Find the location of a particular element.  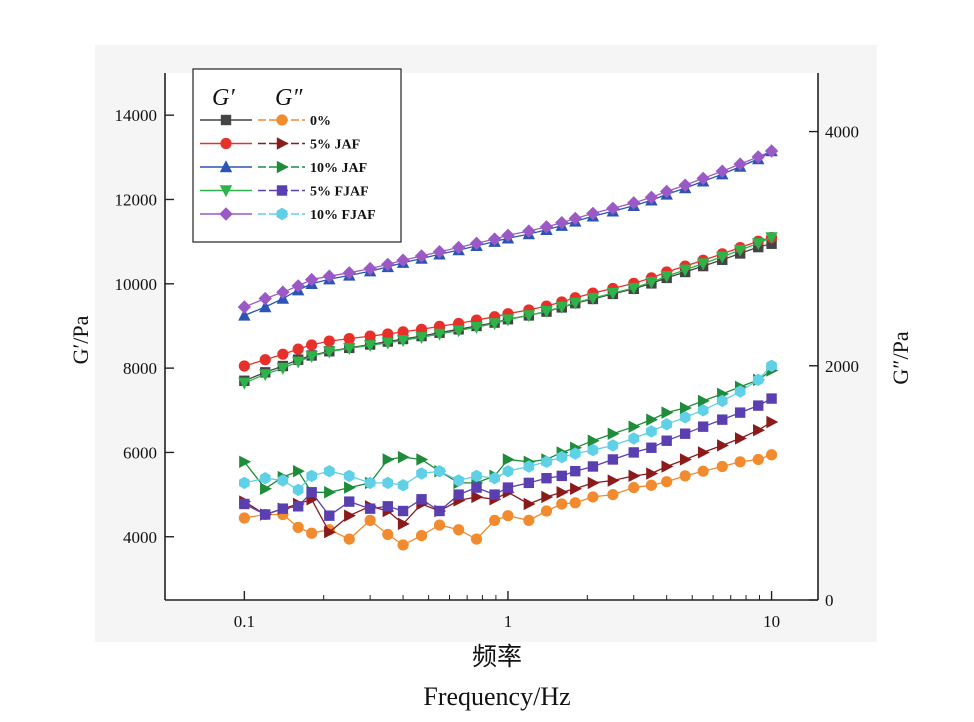

x-axis-title-en: Frequency/Hz is located at coordinates (496, 696).